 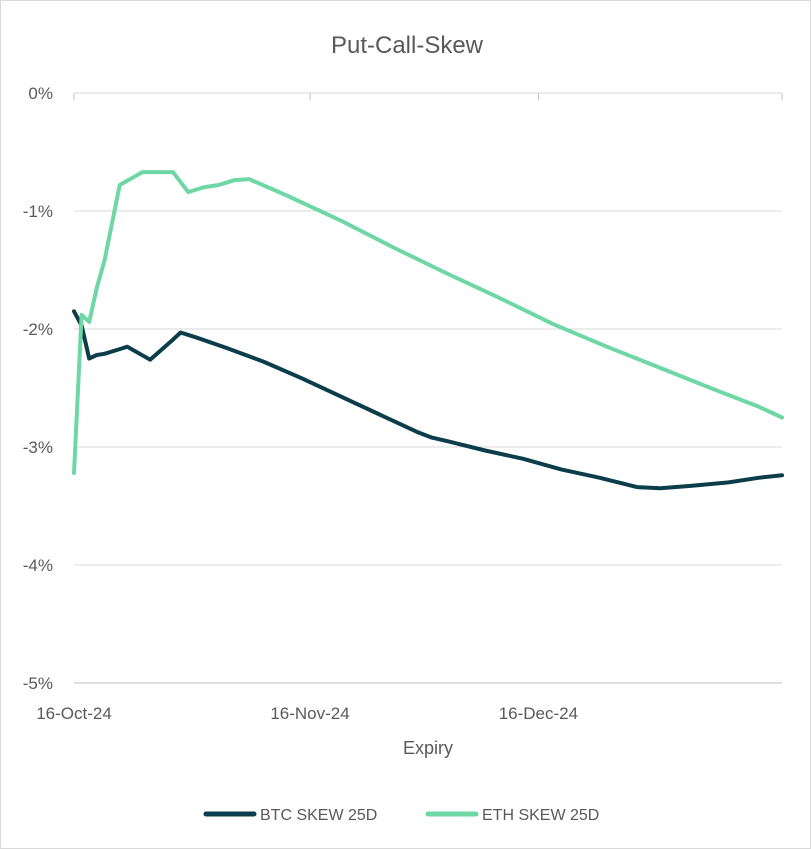 What do you see at coordinates (540, 815) in the screenshot?
I see `legend-label-eth-skew-25d: ETH SKEW 25D` at bounding box center [540, 815].